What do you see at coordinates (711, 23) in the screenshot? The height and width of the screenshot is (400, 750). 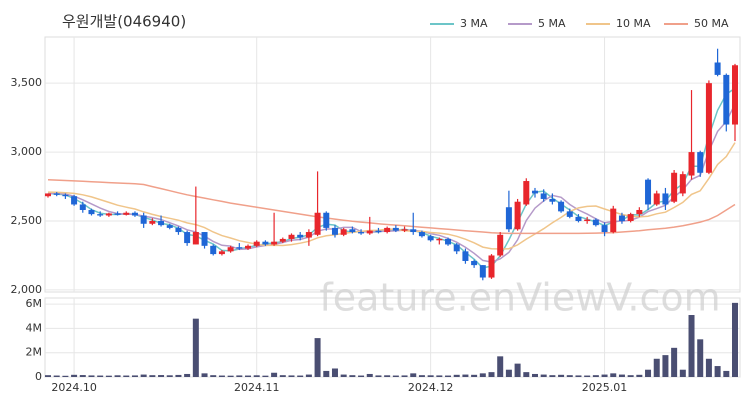 I see `legend-label: 50 MA` at bounding box center [711, 23].